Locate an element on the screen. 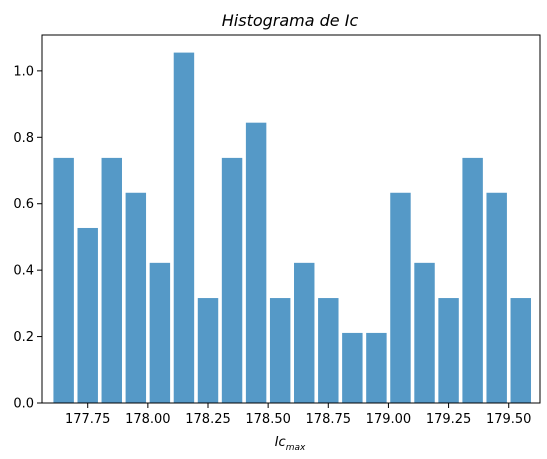 This screenshot has width=547, height=459. y-tick-label: 0.2 is located at coordinates (23, 337).